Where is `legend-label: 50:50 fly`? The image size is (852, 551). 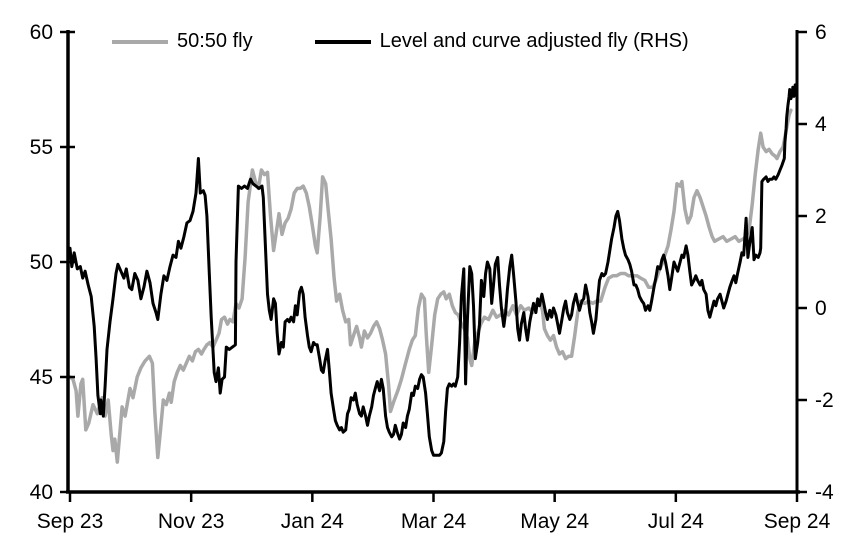 legend-label: 50:50 fly is located at coordinates (215, 41).